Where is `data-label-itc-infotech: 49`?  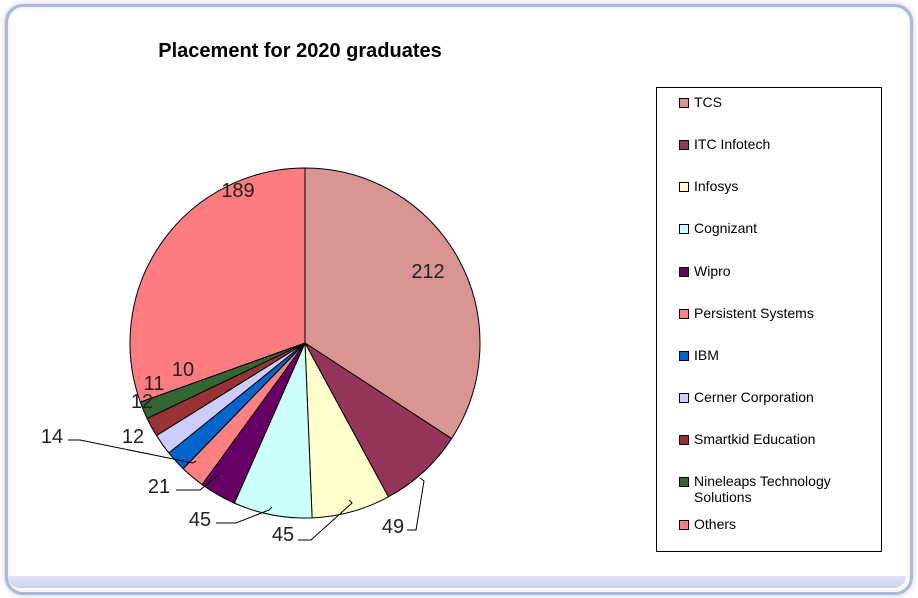 data-label-itc-infotech: 49 is located at coordinates (393, 527).